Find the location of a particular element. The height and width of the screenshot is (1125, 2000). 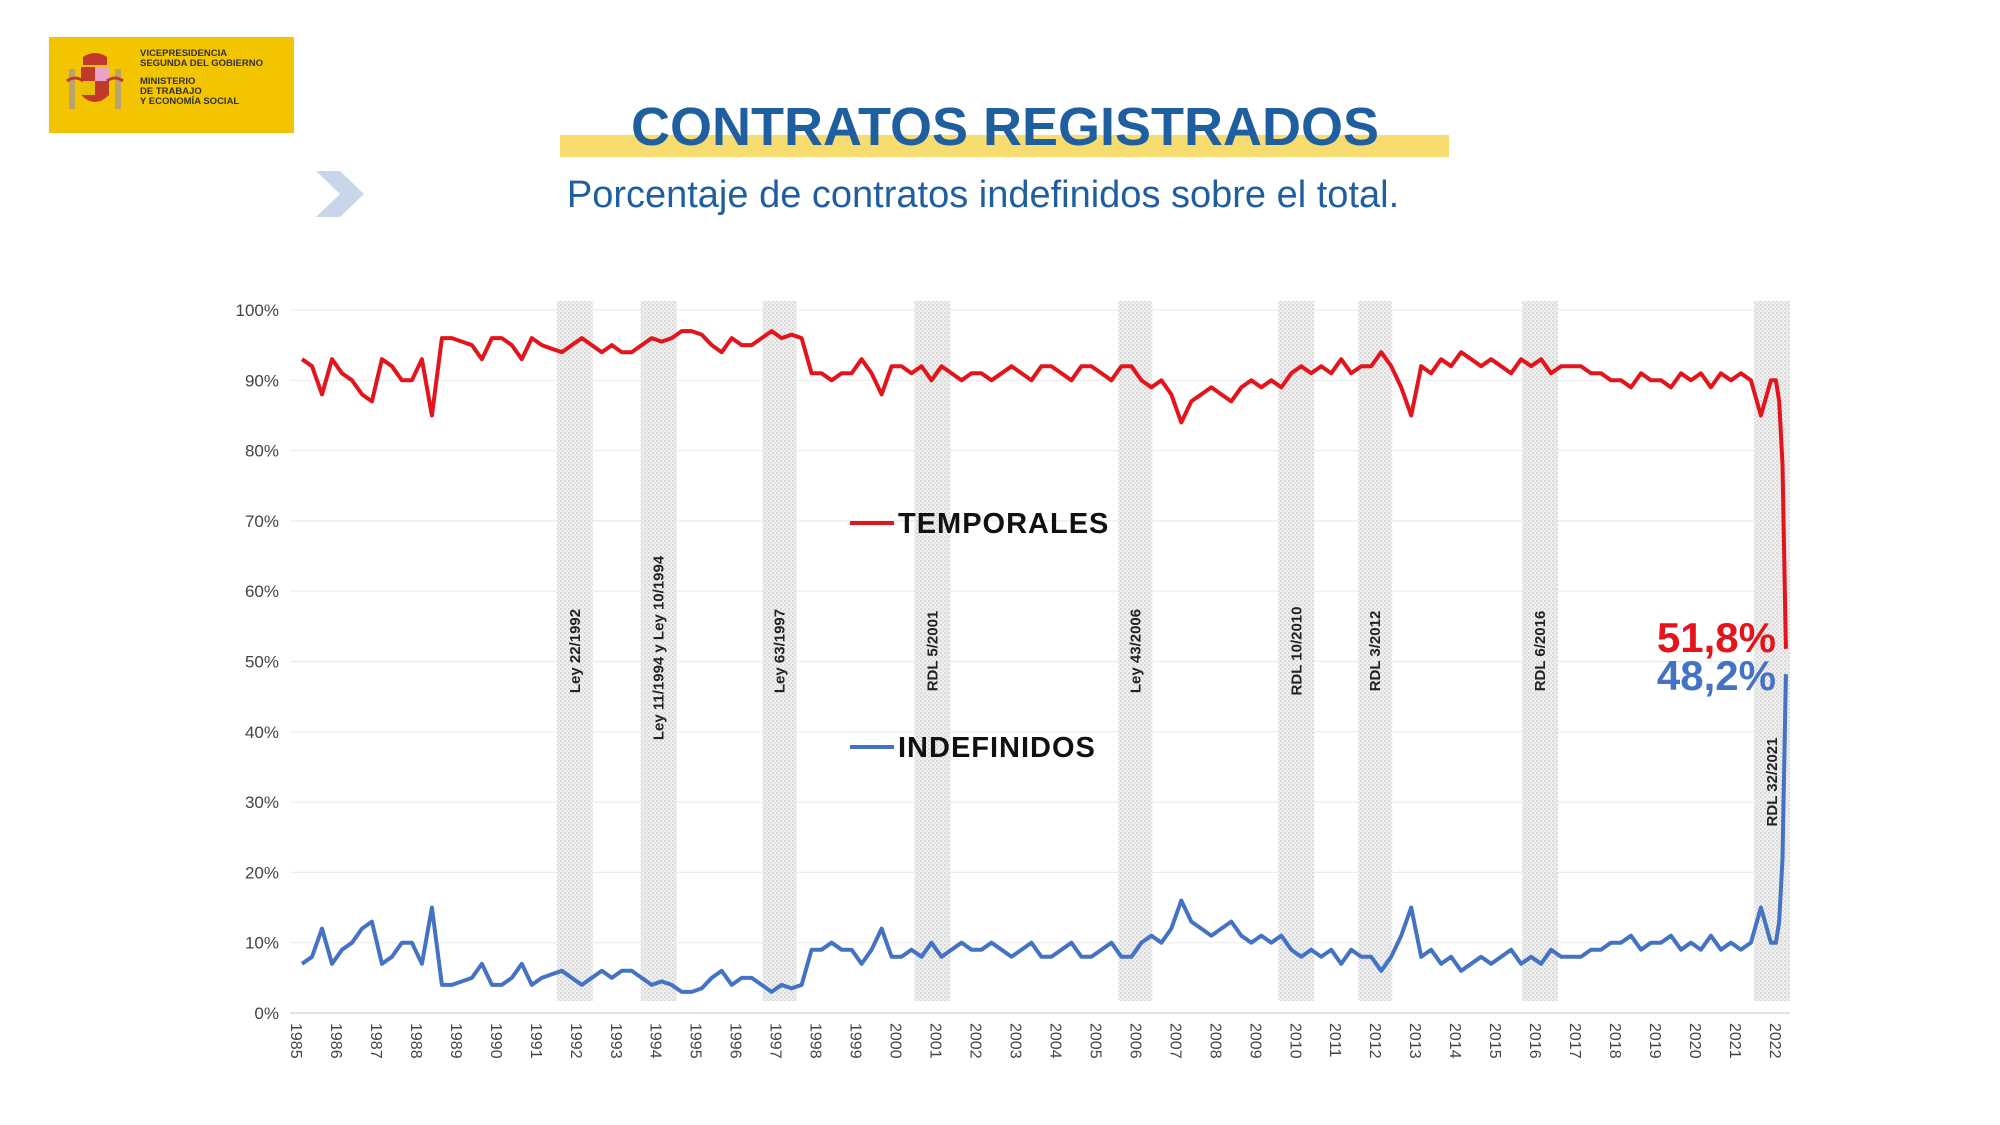

x-tick-label: 1997 is located at coordinates (775, 1041).